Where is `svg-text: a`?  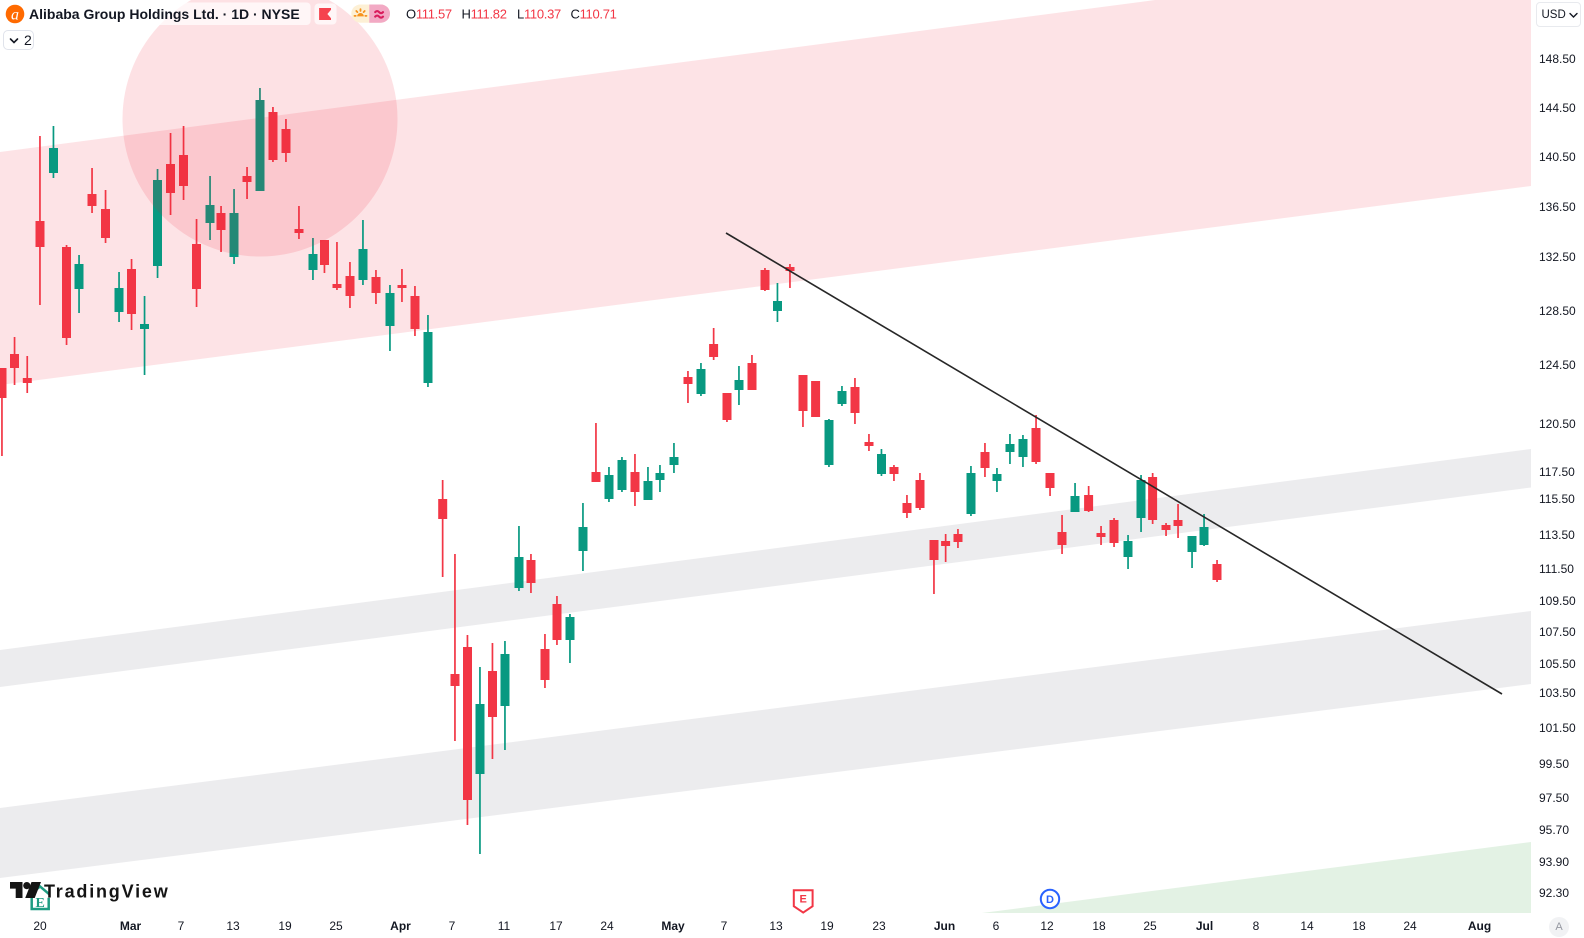
svg-text: a is located at coordinates (15, 15).